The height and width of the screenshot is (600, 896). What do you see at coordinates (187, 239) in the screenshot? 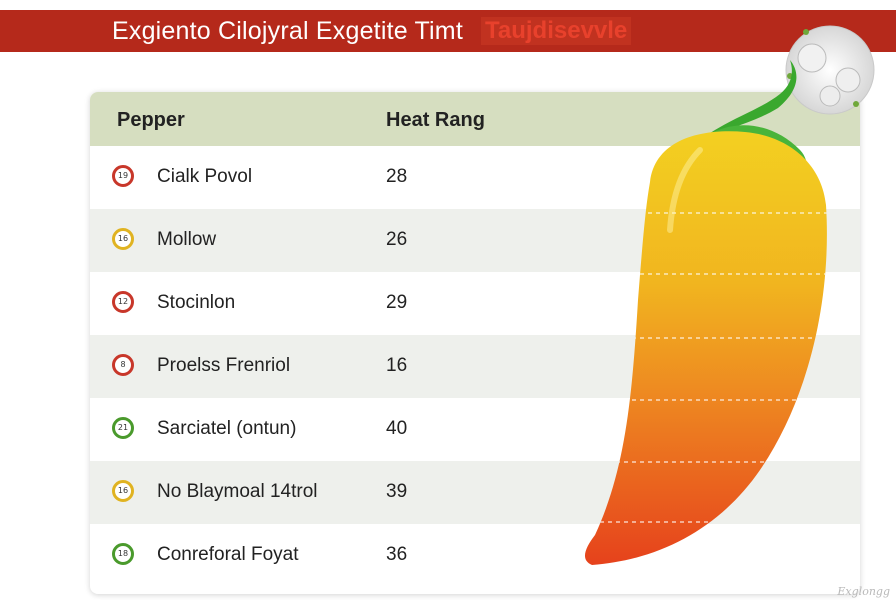
I see `pepper-name: Mollow` at bounding box center [187, 239].